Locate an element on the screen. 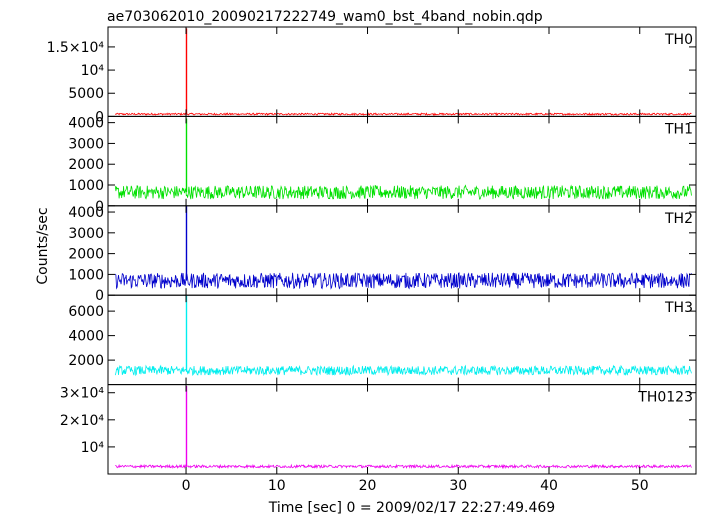  x-tick-label: 10 is located at coordinates (277, 486).